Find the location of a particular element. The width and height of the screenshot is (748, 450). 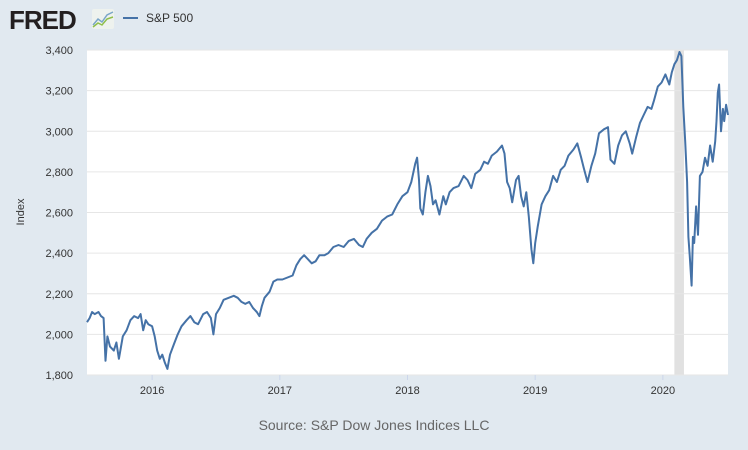

legend: S&P 500 is located at coordinates (158, 18).